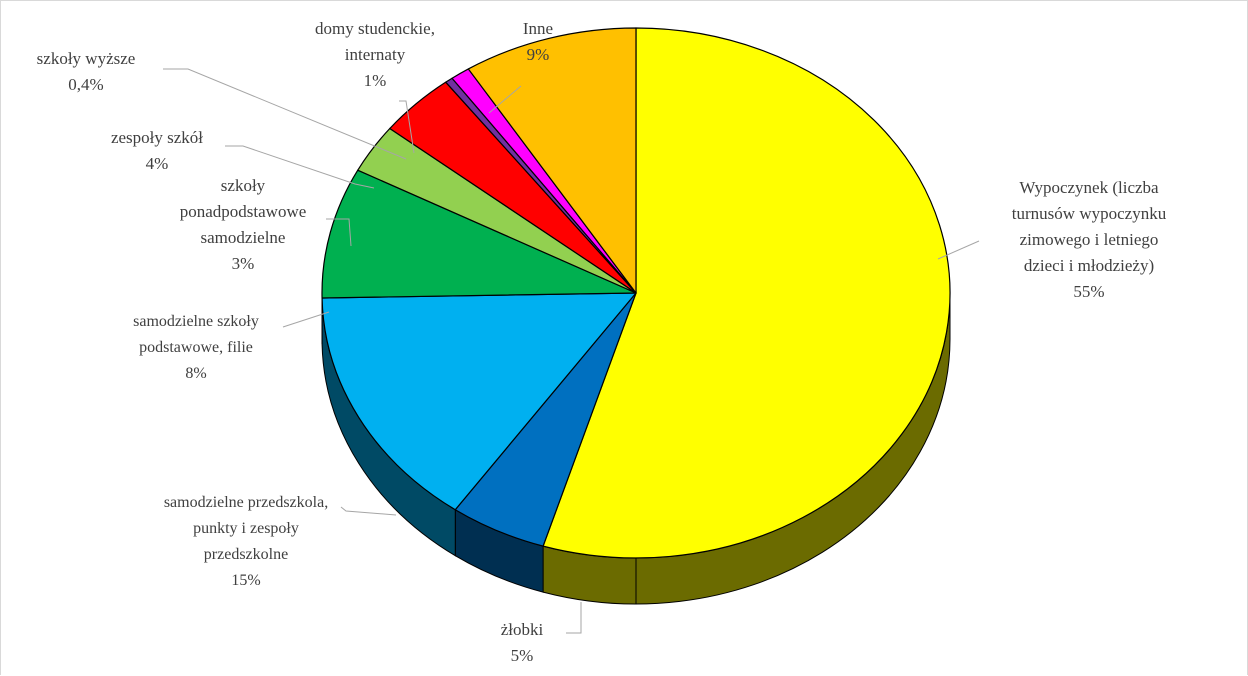 The image size is (1248, 676). What do you see at coordinates (246, 502) in the screenshot?
I see `slice-name-line: samodzielne przedszkola,` at bounding box center [246, 502].